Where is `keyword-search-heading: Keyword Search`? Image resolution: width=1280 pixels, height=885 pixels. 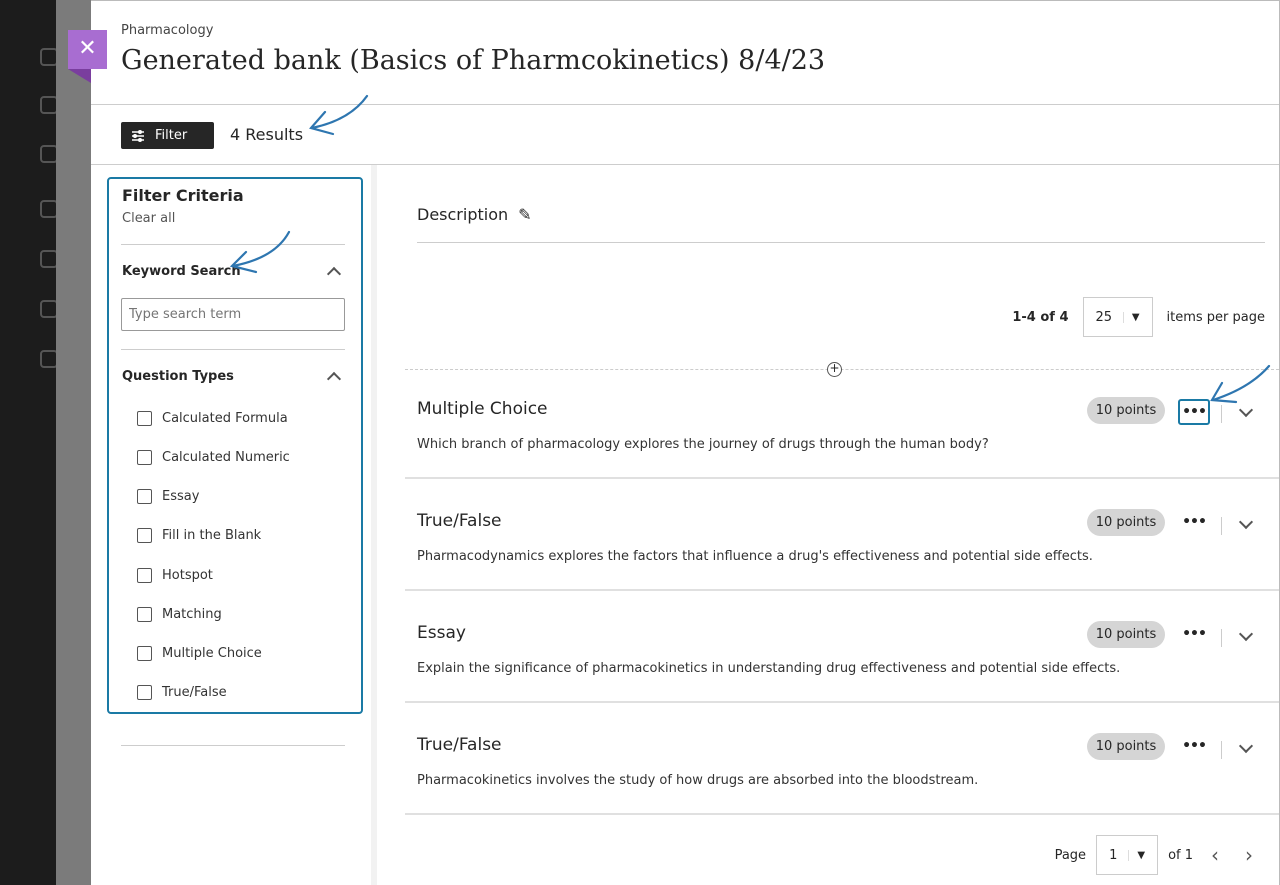
keyword-search-heading: Keyword Search is located at coordinates (181, 271).